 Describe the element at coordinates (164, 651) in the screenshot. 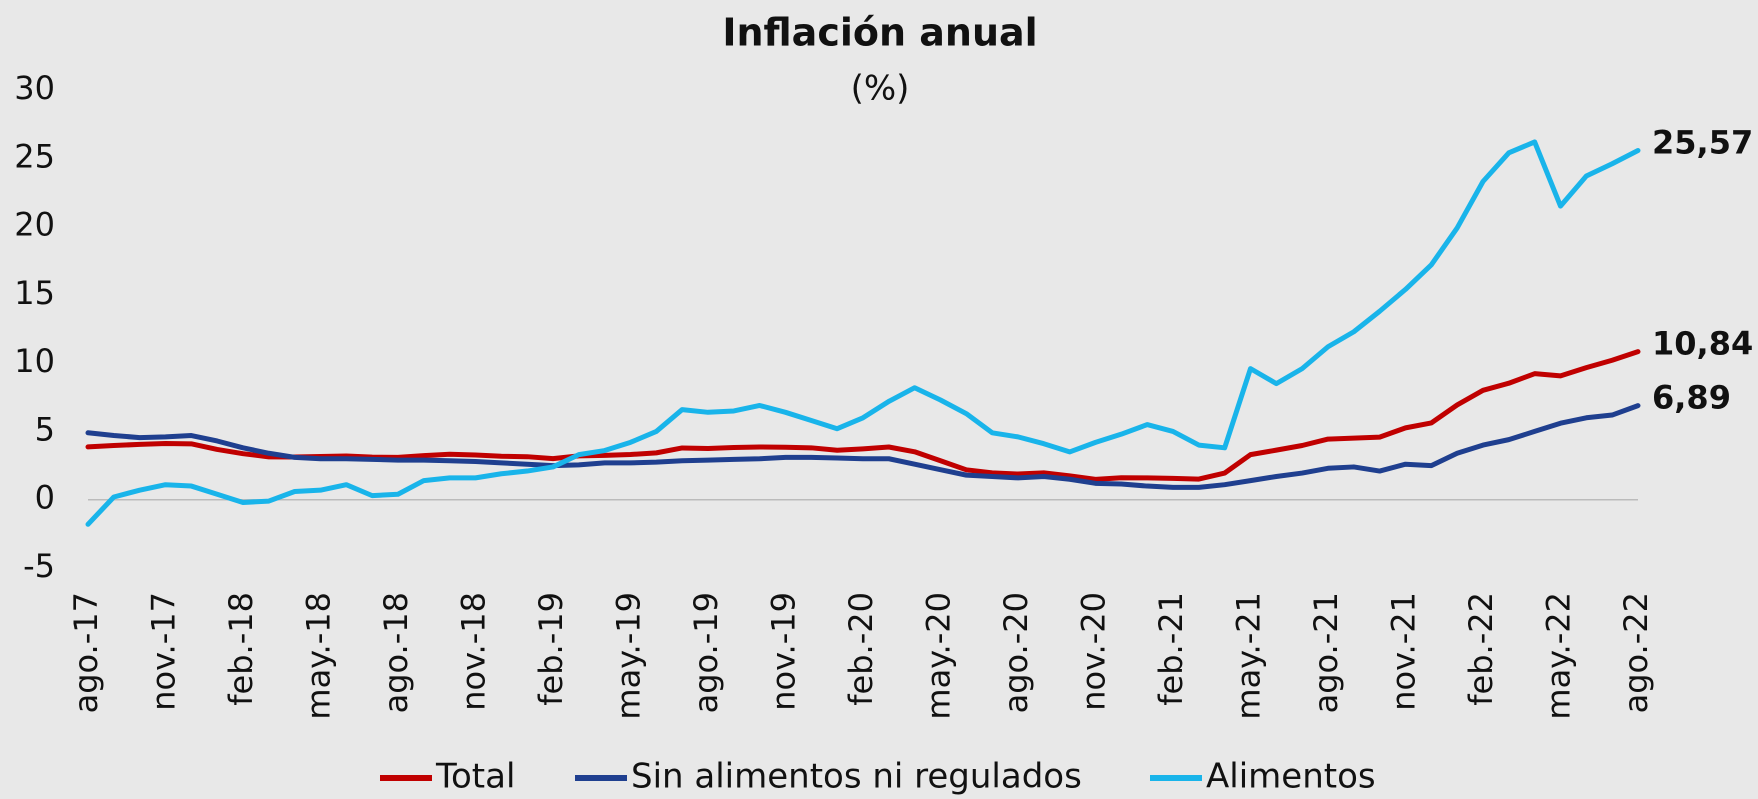

I see `x-tick-label: nov.-17` at that location.